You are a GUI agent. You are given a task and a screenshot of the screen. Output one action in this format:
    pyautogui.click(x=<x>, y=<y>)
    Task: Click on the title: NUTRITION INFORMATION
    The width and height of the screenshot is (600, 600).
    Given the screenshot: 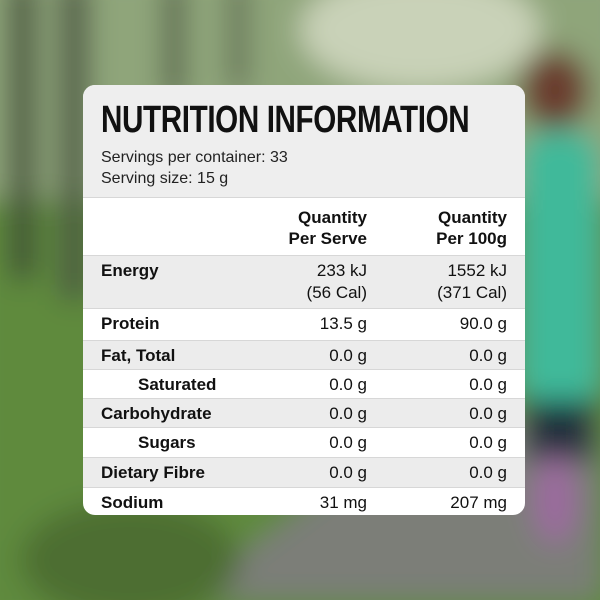 What is the action you would take?
    pyautogui.click(x=285, y=120)
    